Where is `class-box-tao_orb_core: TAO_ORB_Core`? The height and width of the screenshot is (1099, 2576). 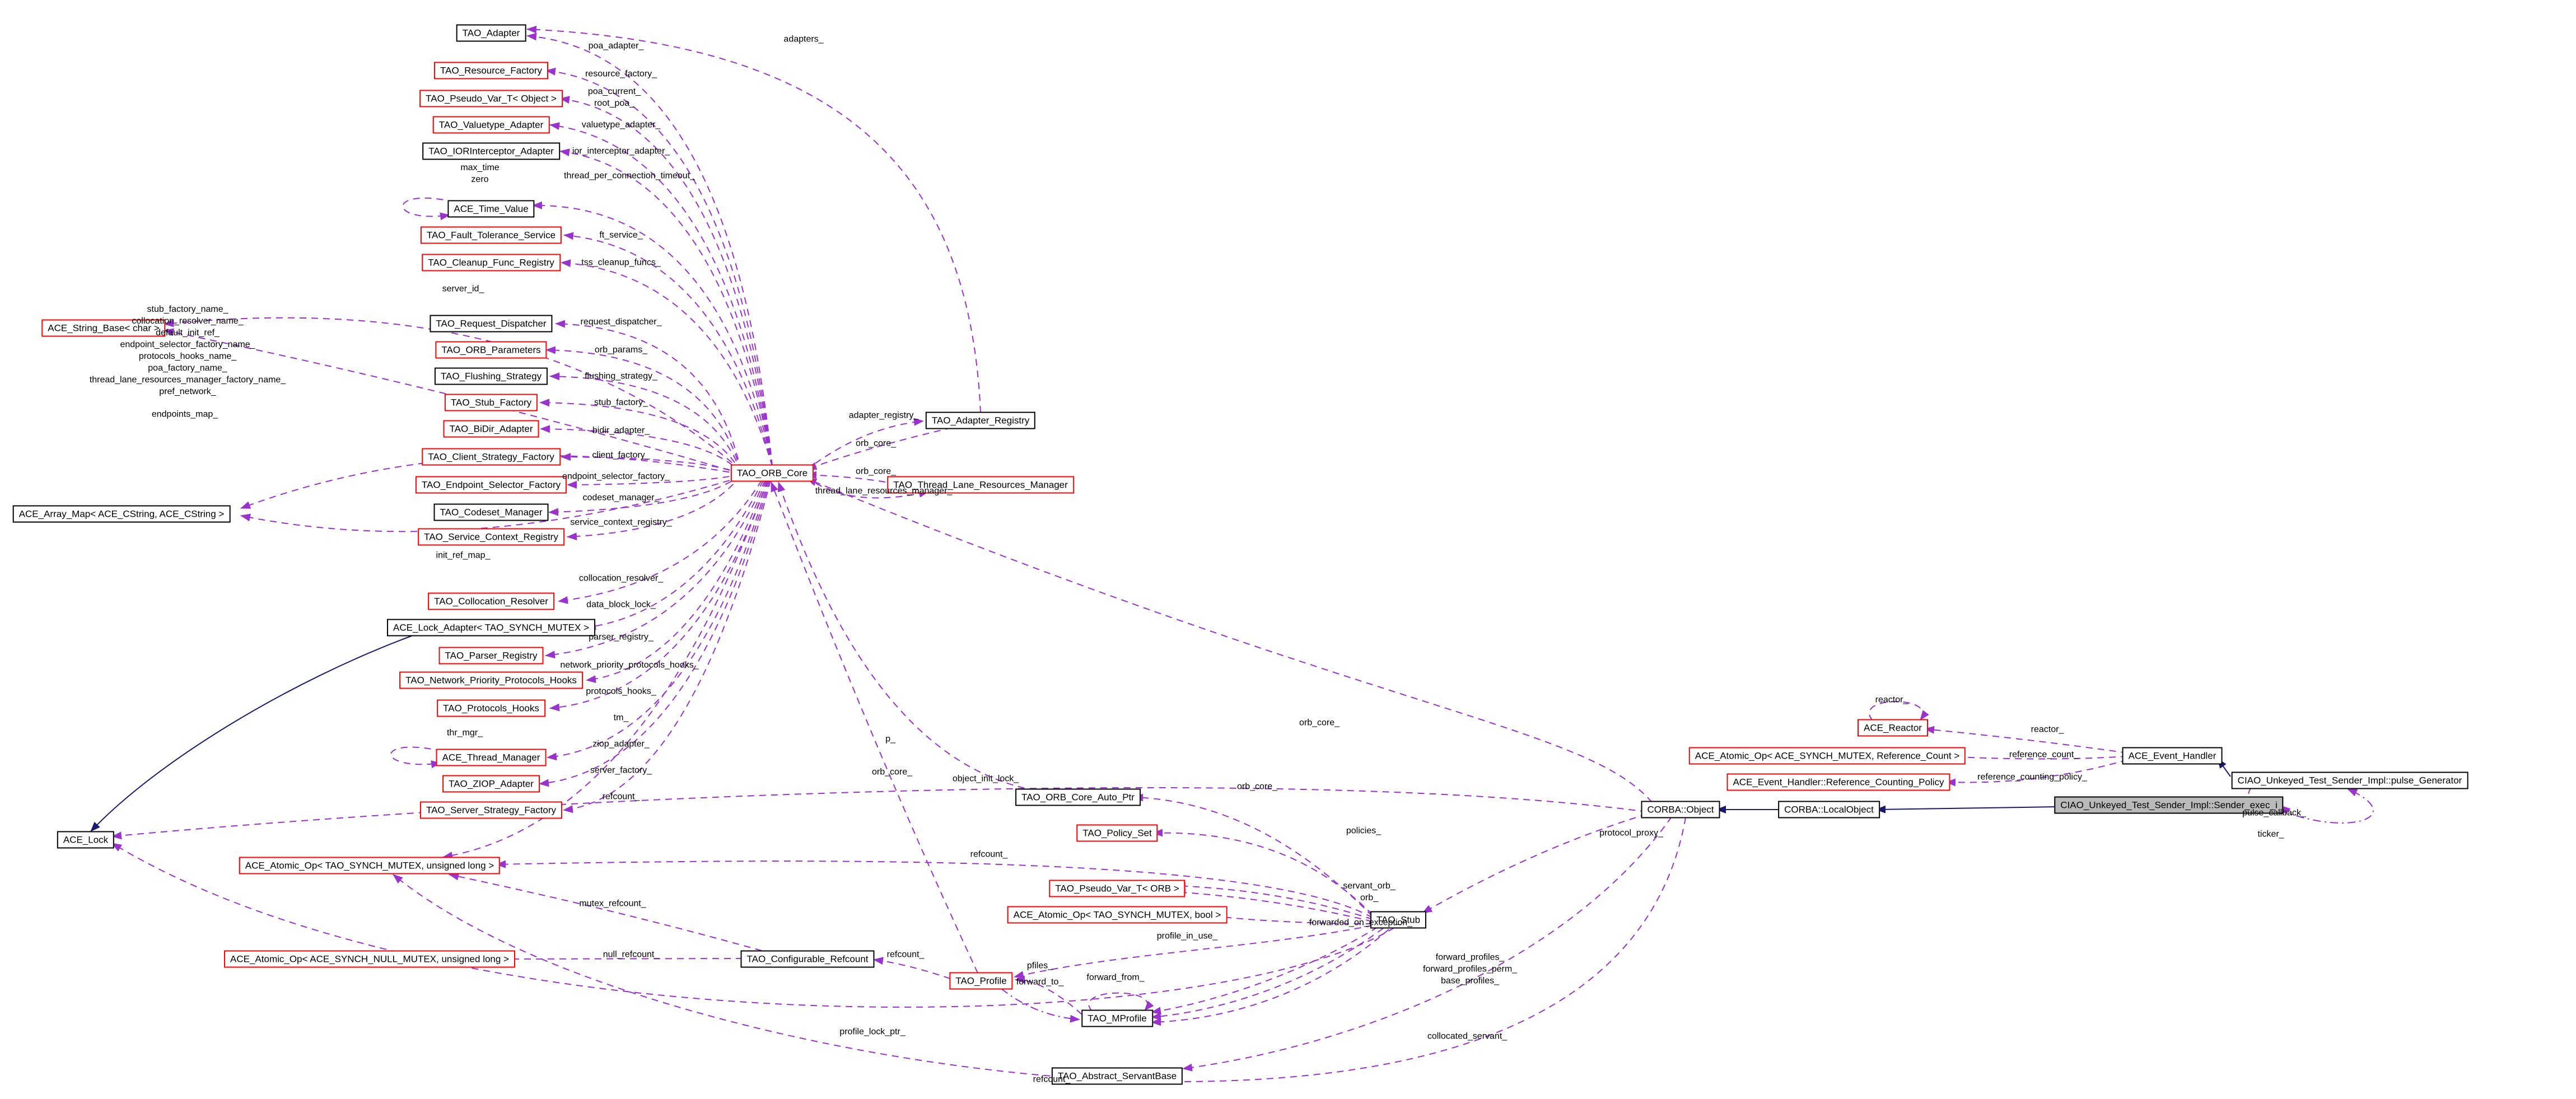 class-box-tao_orb_core: TAO_ORB_Core is located at coordinates (772, 473).